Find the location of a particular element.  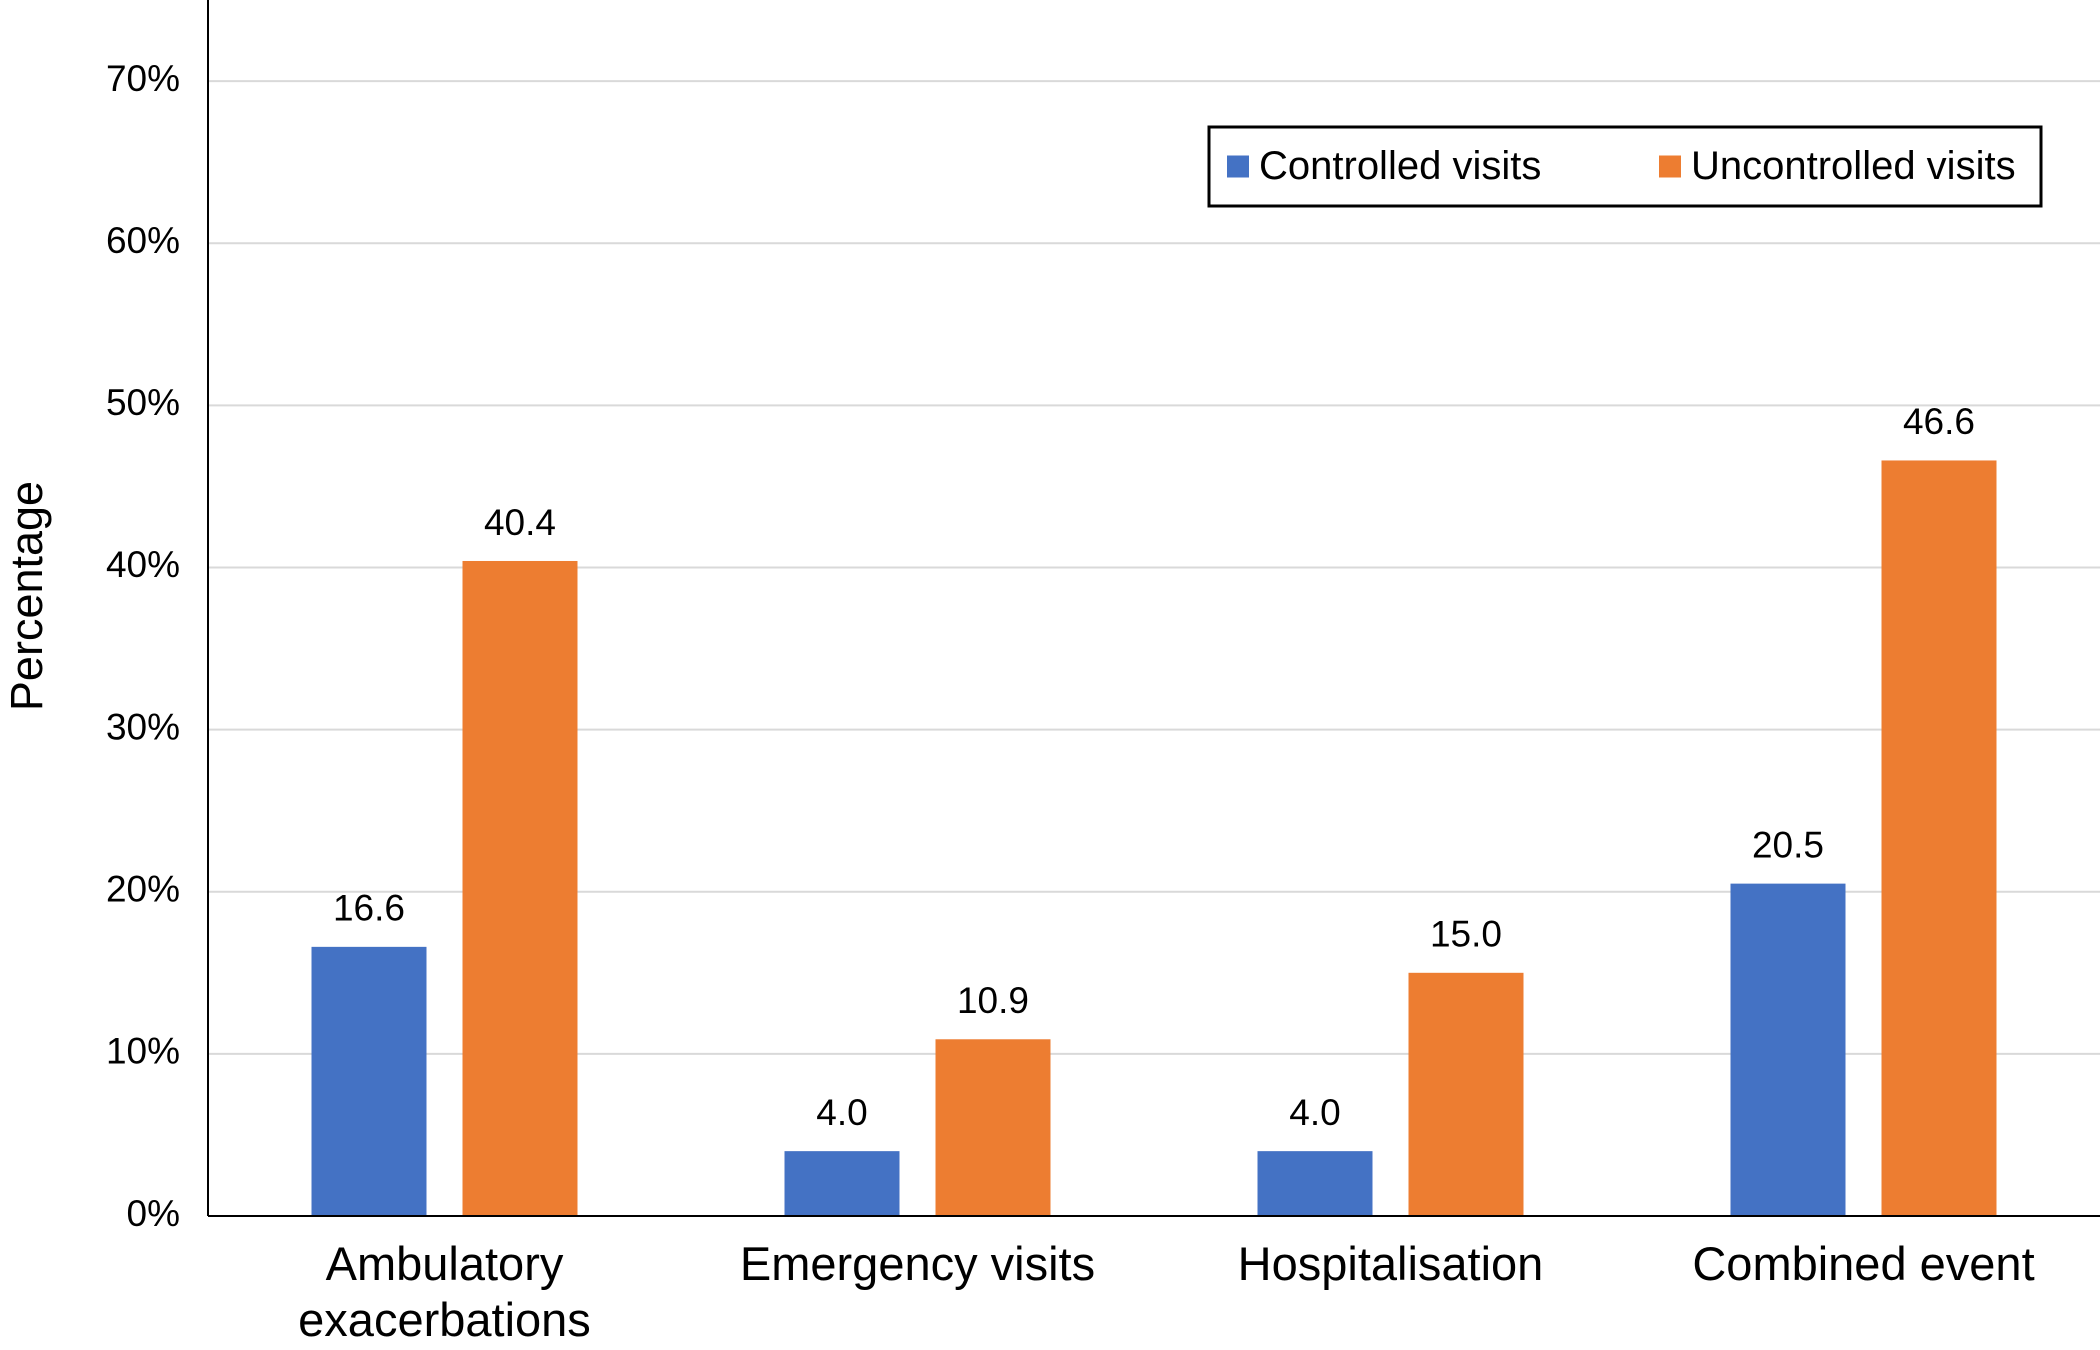

x-tick-label: Combined event is located at coordinates (1863, 1263).